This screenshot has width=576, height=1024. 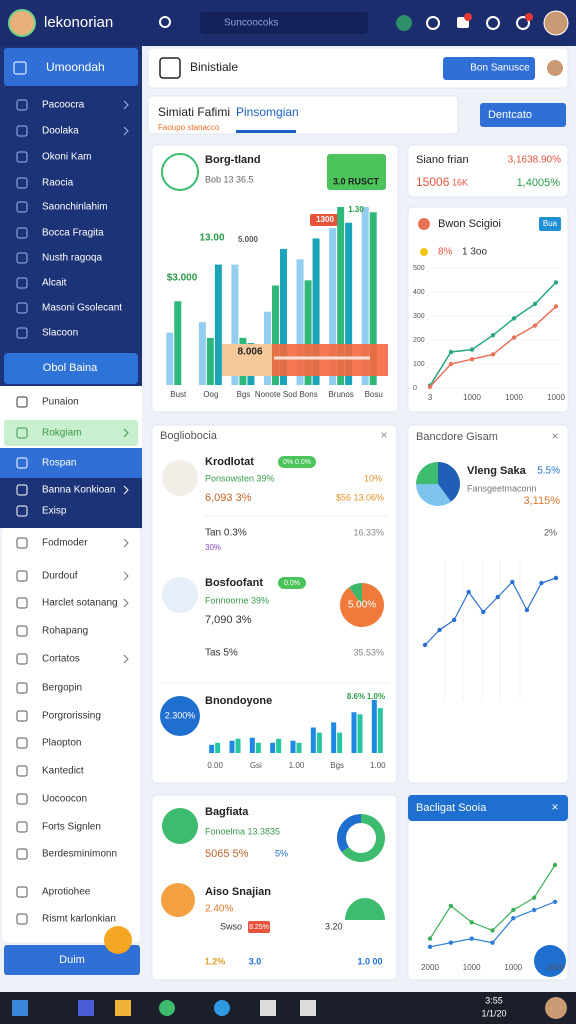 What do you see at coordinates (71, 827) in the screenshot?
I see `nav-item: Forts Signlen` at bounding box center [71, 827].